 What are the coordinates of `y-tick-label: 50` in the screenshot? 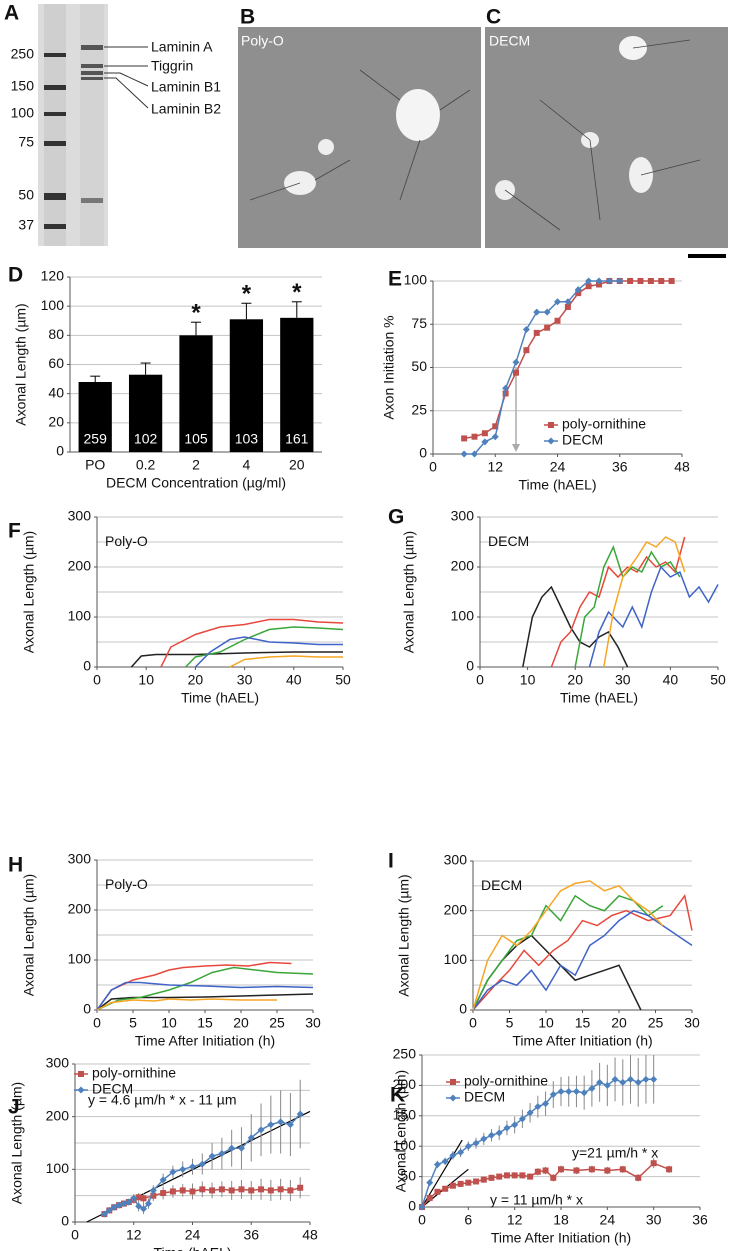 It's located at (419, 366).